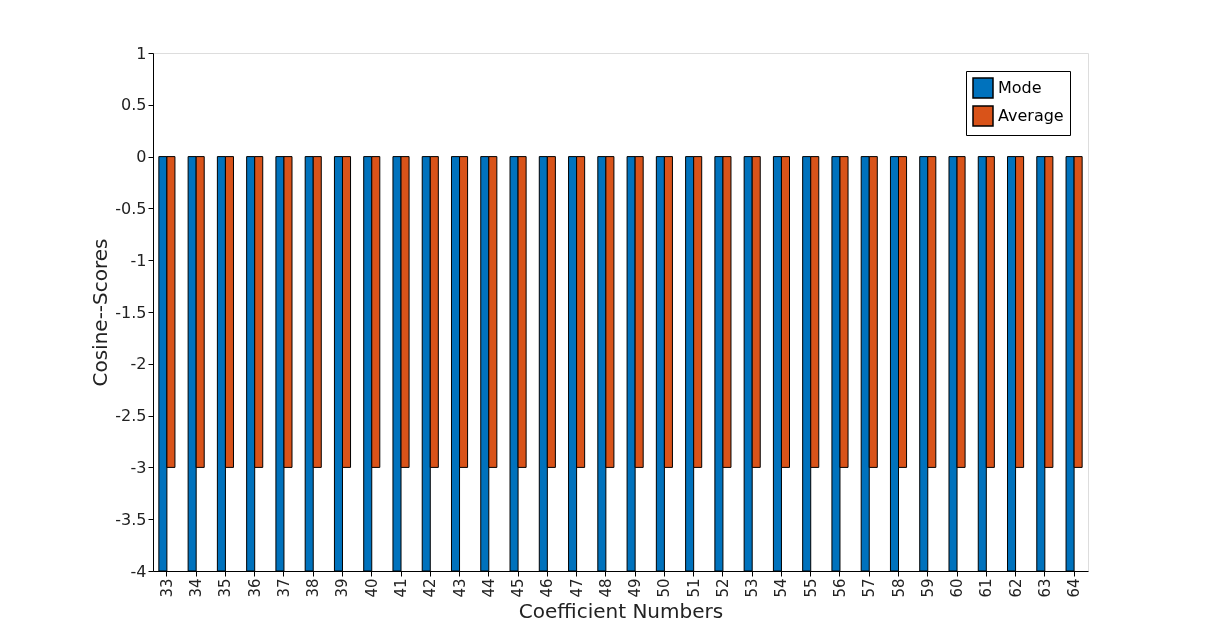  Describe the element at coordinates (138, 364) in the screenshot. I see `y-tick-label: -2` at that location.